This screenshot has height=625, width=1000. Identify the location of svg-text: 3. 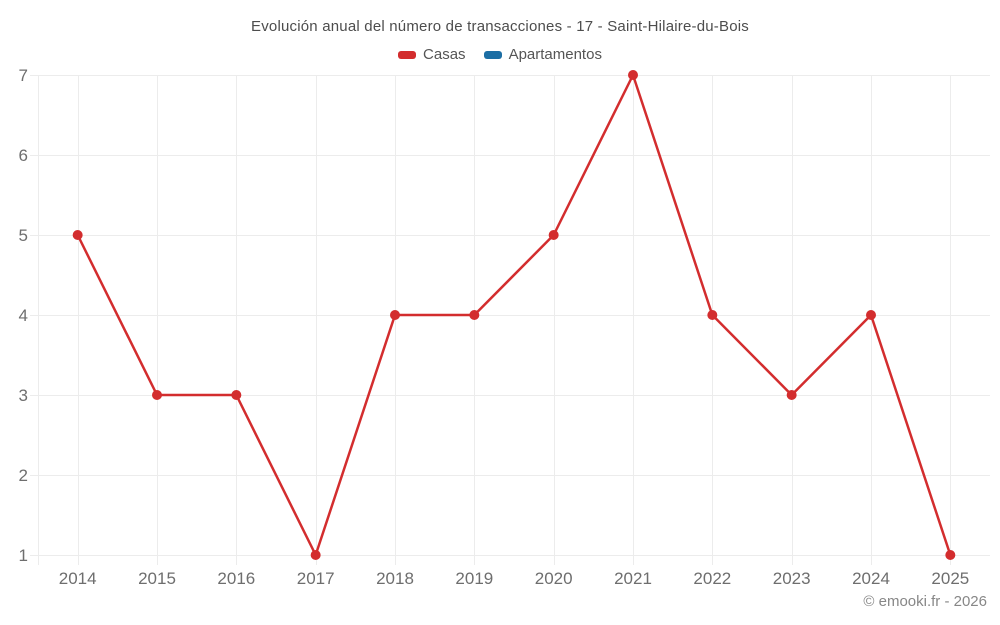
(23, 395).